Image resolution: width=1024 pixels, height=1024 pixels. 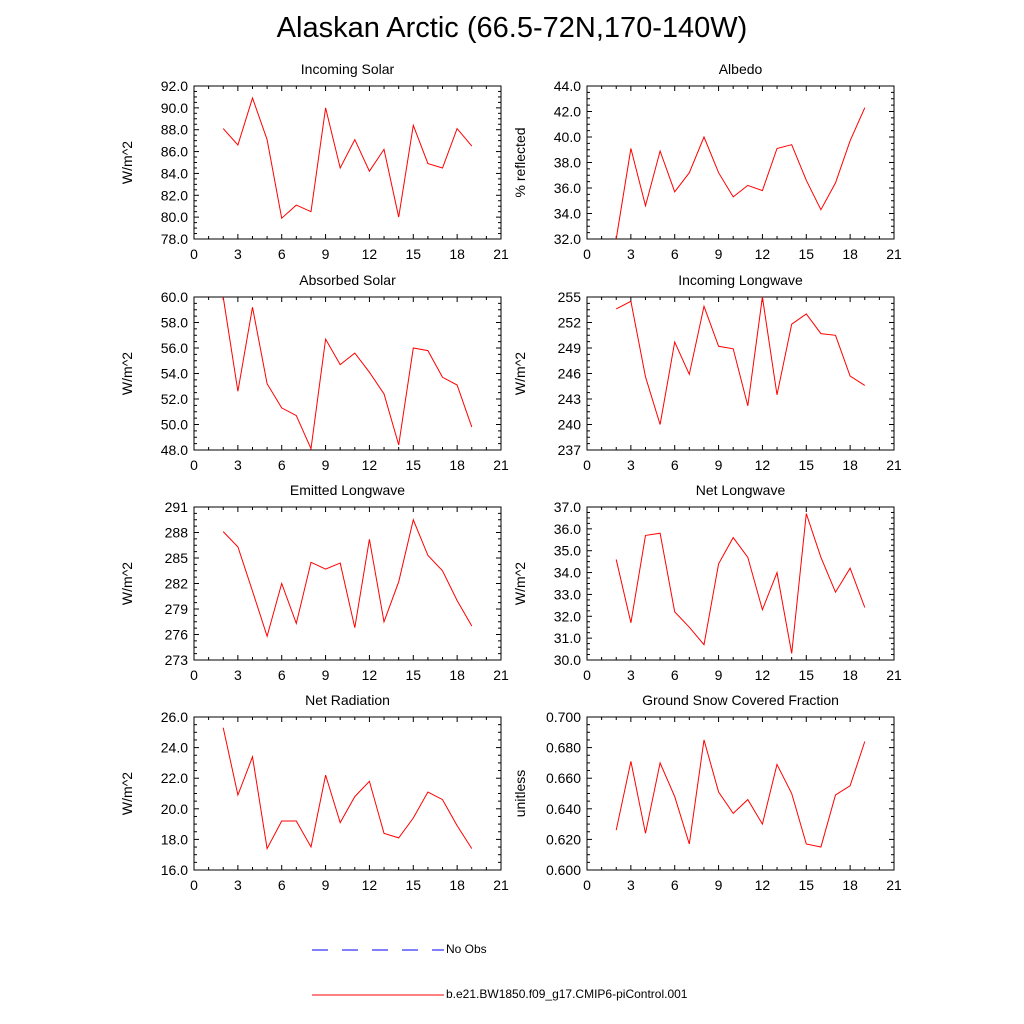 What do you see at coordinates (174, 86) in the screenshot?
I see `y-tick-label: 92.0` at bounding box center [174, 86].